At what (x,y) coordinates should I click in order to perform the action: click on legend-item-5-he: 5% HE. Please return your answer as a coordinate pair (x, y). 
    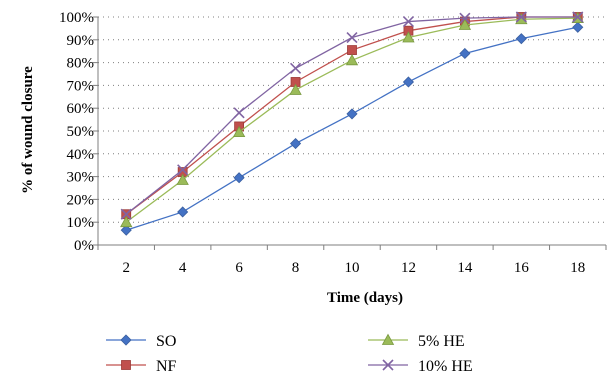
    Looking at the image, I should click on (416, 341).